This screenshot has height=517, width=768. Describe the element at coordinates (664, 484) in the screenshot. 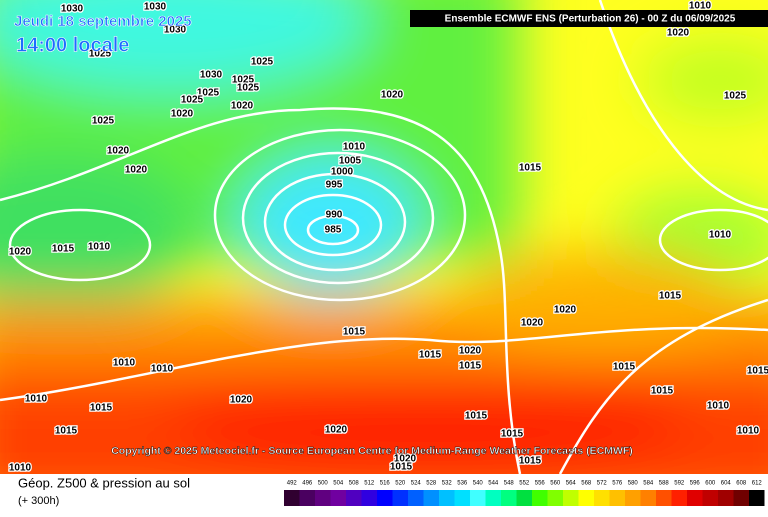

I see `scale-label: 588` at that location.